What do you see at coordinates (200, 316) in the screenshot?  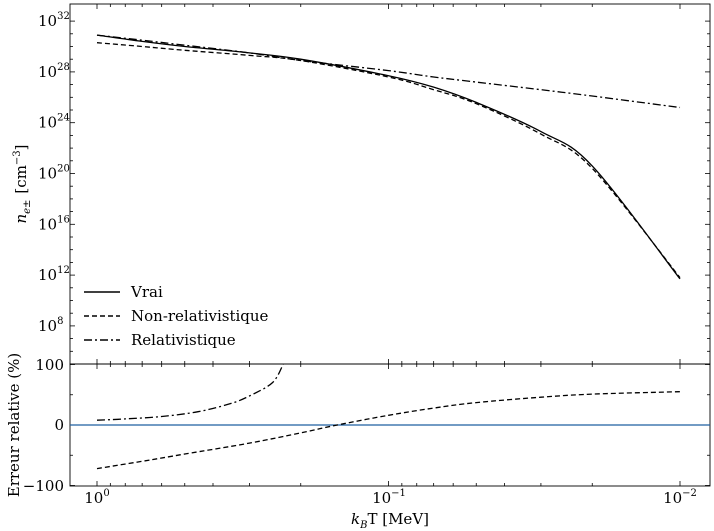 I see `legend-label: Non-relativistique` at bounding box center [200, 316].